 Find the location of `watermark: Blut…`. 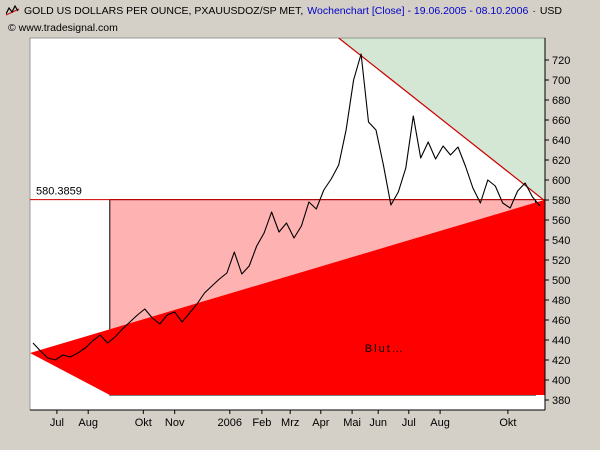

watermark: Blut… is located at coordinates (385, 349).